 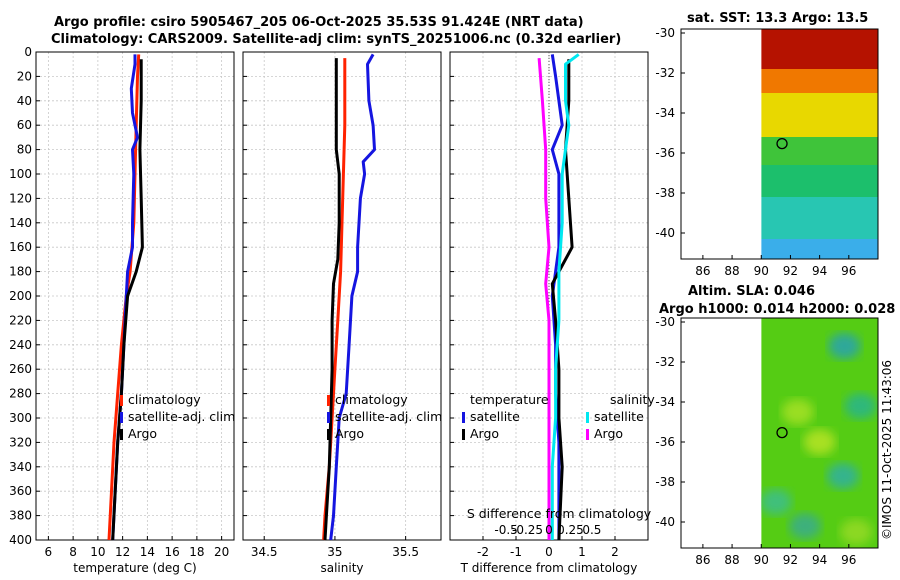 What do you see at coordinates (777, 309) in the screenshot?
I see `sla-map-subtitle: Argo h1000: 0.014 h2000: 0.028` at bounding box center [777, 309].